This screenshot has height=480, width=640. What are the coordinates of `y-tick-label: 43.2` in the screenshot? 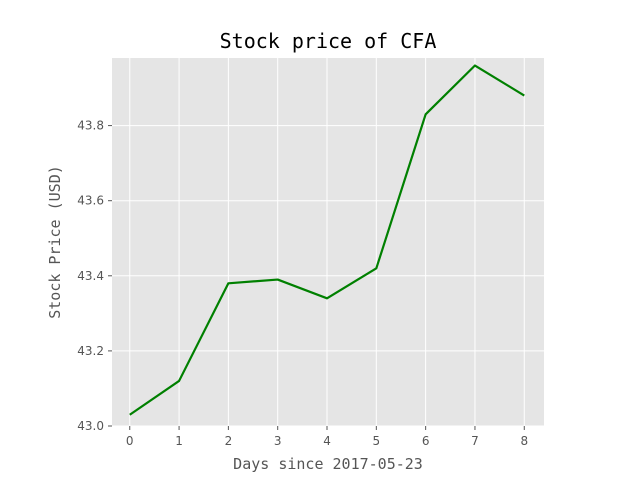 It's located at (90, 351).